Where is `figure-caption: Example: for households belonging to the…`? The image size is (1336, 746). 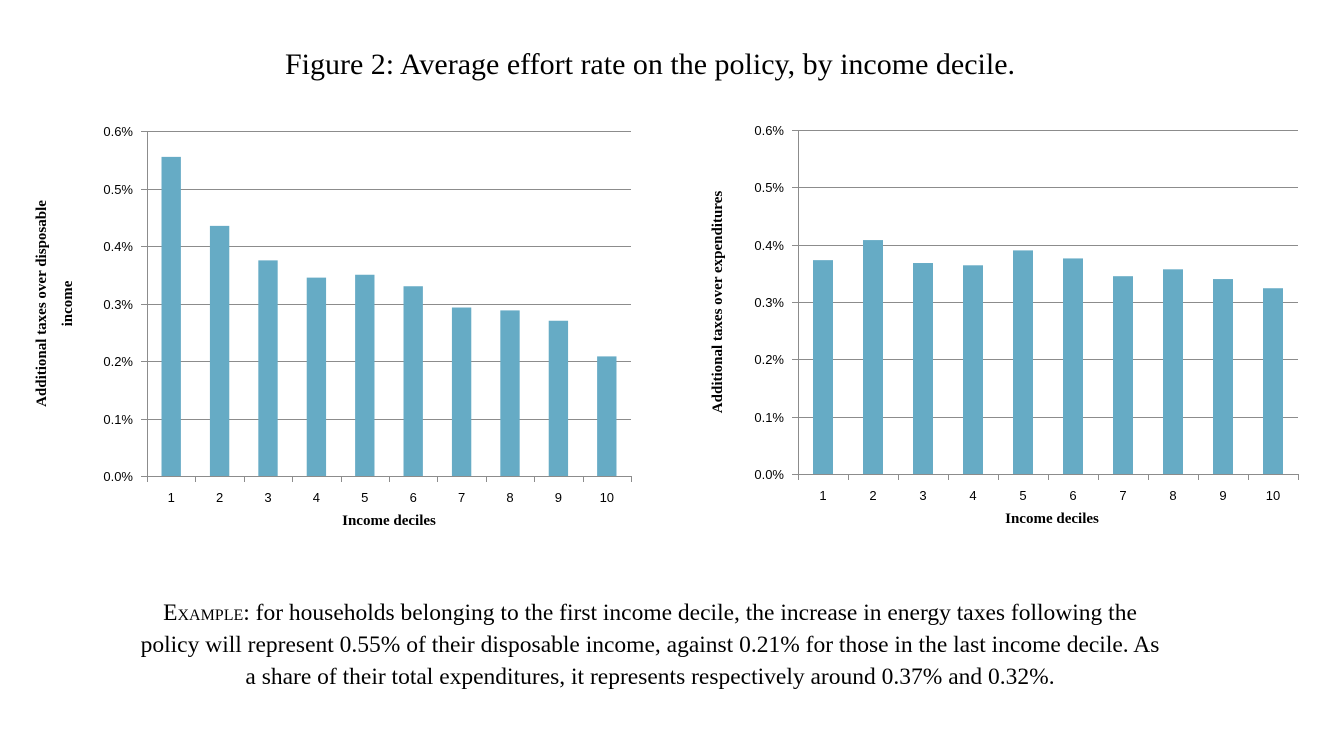
figure-caption: Example: for households belonging to the… is located at coordinates (650, 645).